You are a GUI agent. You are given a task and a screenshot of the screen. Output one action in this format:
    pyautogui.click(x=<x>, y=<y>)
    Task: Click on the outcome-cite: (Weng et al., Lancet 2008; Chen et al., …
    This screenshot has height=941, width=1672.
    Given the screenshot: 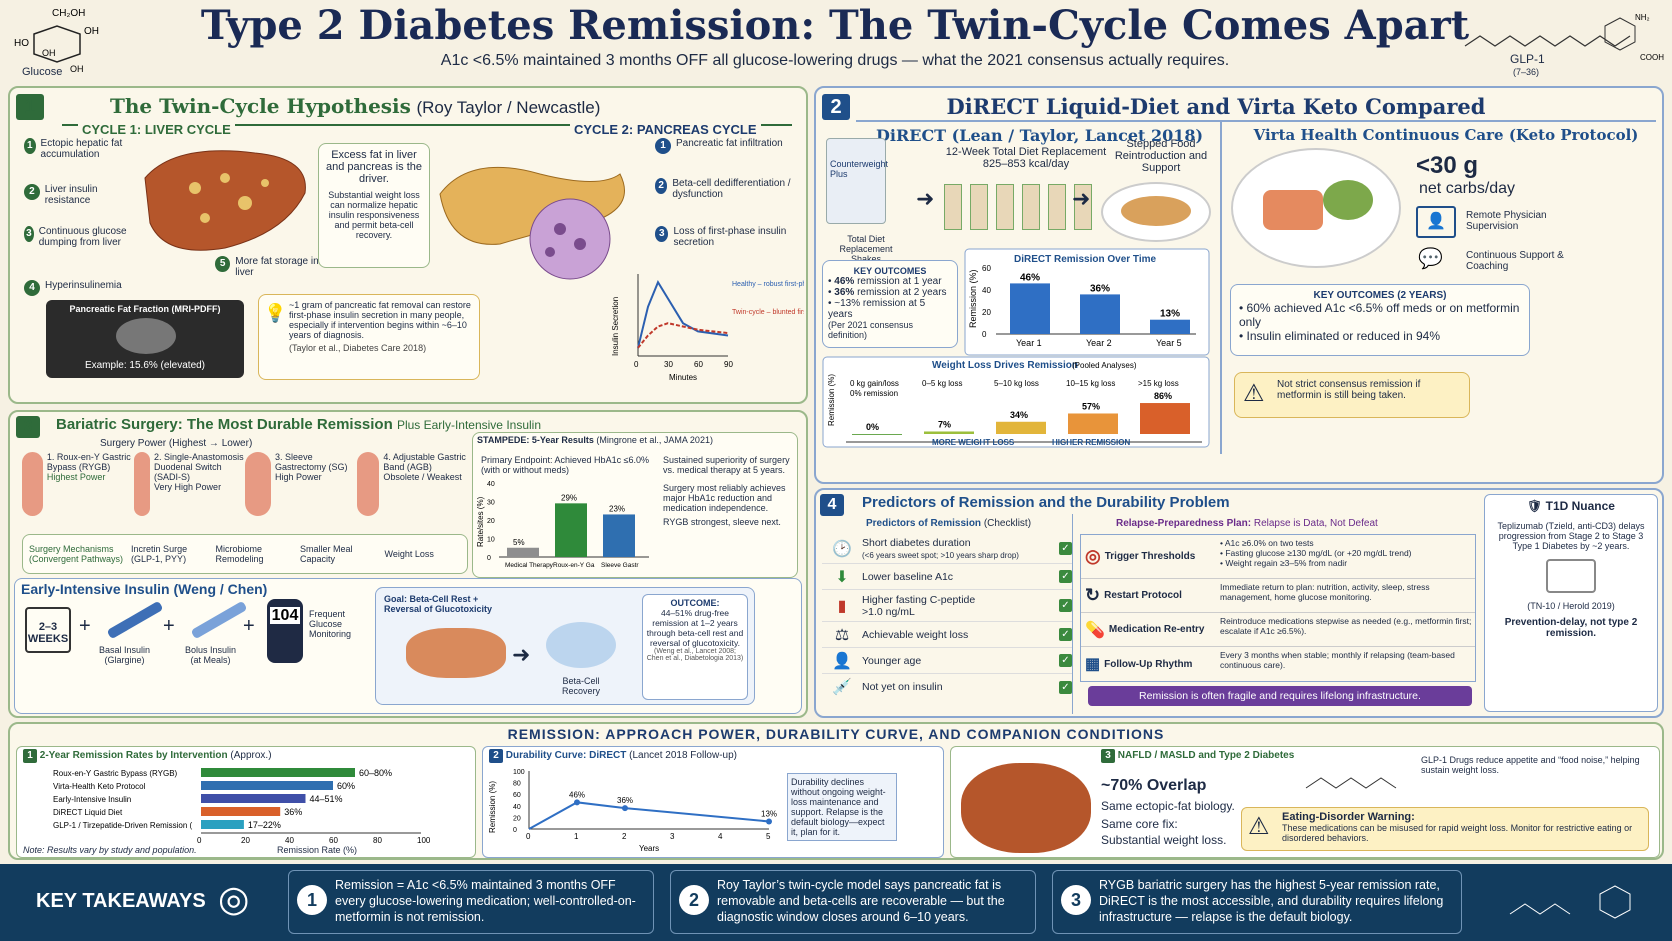 What is the action you would take?
    pyautogui.click(x=695, y=655)
    